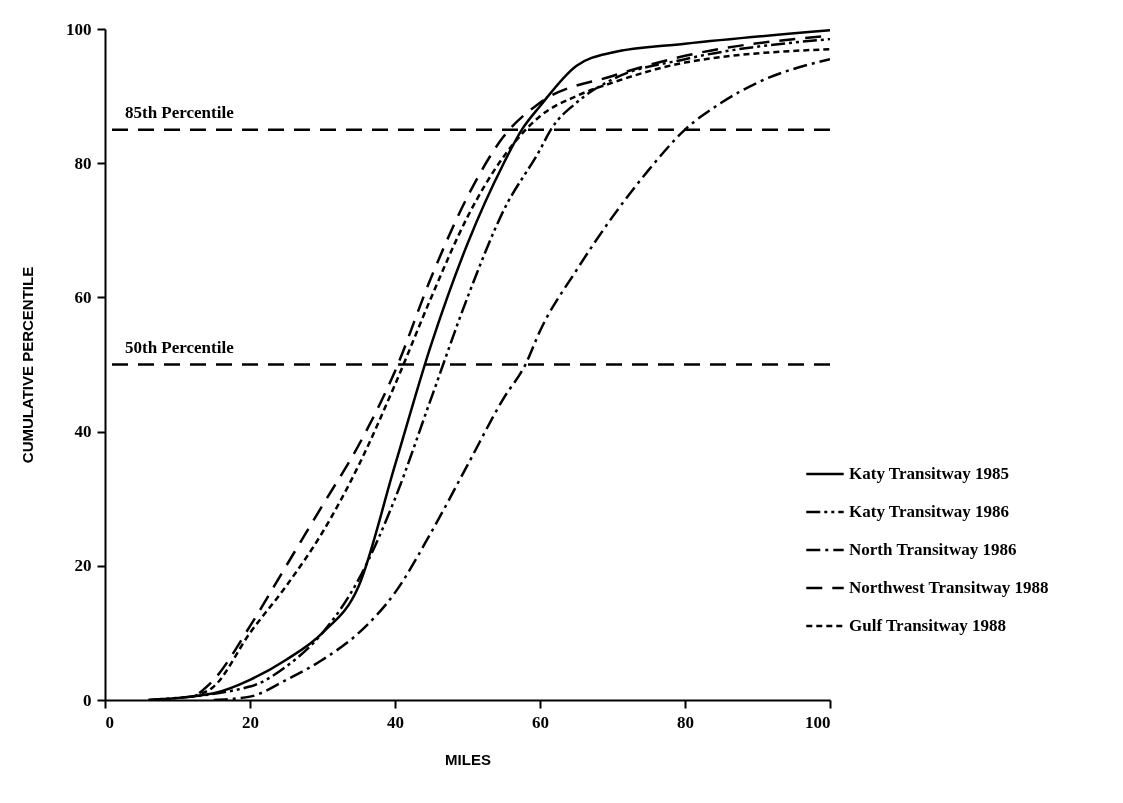  What do you see at coordinates (83, 566) in the screenshot?
I see `y-tick-label: 20` at bounding box center [83, 566].